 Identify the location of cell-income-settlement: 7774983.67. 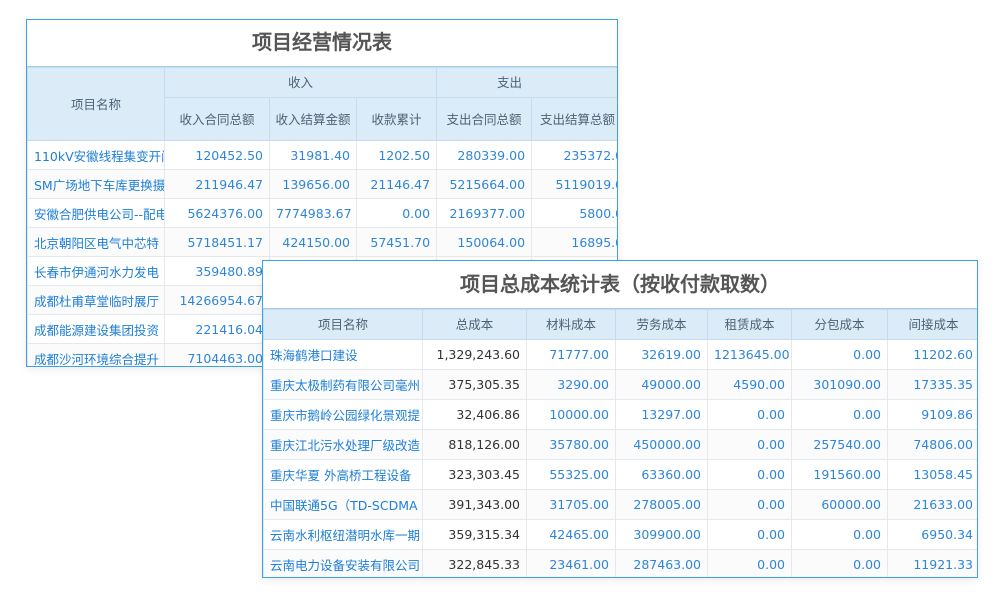
(313, 213).